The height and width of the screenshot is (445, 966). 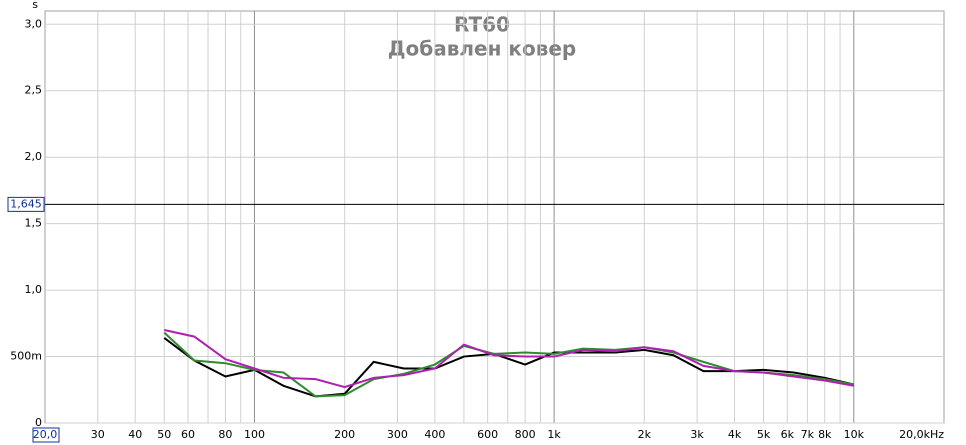 What do you see at coordinates (254, 434) in the screenshot?
I see `x-tick-label: 100` at bounding box center [254, 434].